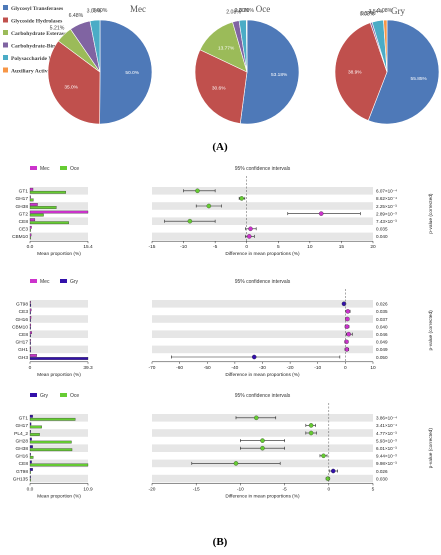 This screenshot has width=441, height=555. I want to click on pie-chart-gry: 55.85% 38.9% 0.03%0.57%3.54%1.08%Gry, so click(387, 65).